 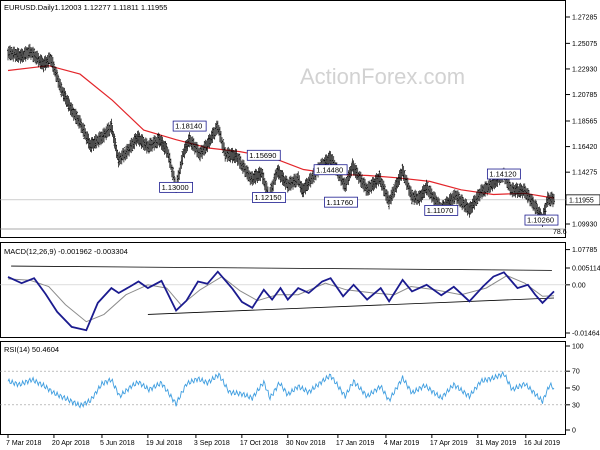 What do you see at coordinates (578, 347) in the screenshot?
I see `rsi-tick-label: 100` at bounding box center [578, 347].